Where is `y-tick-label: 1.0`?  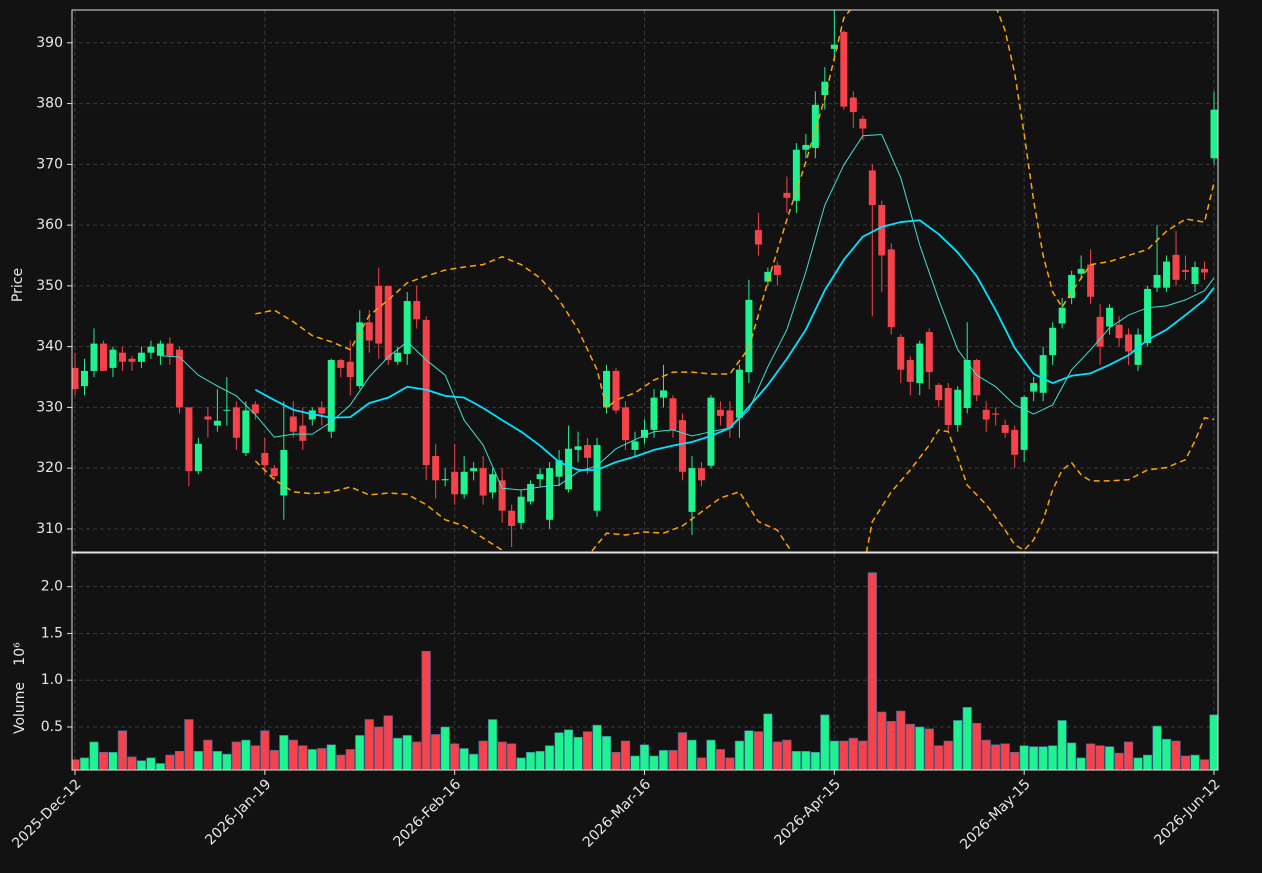
y-tick-label: 1.0 is located at coordinates (52, 680).